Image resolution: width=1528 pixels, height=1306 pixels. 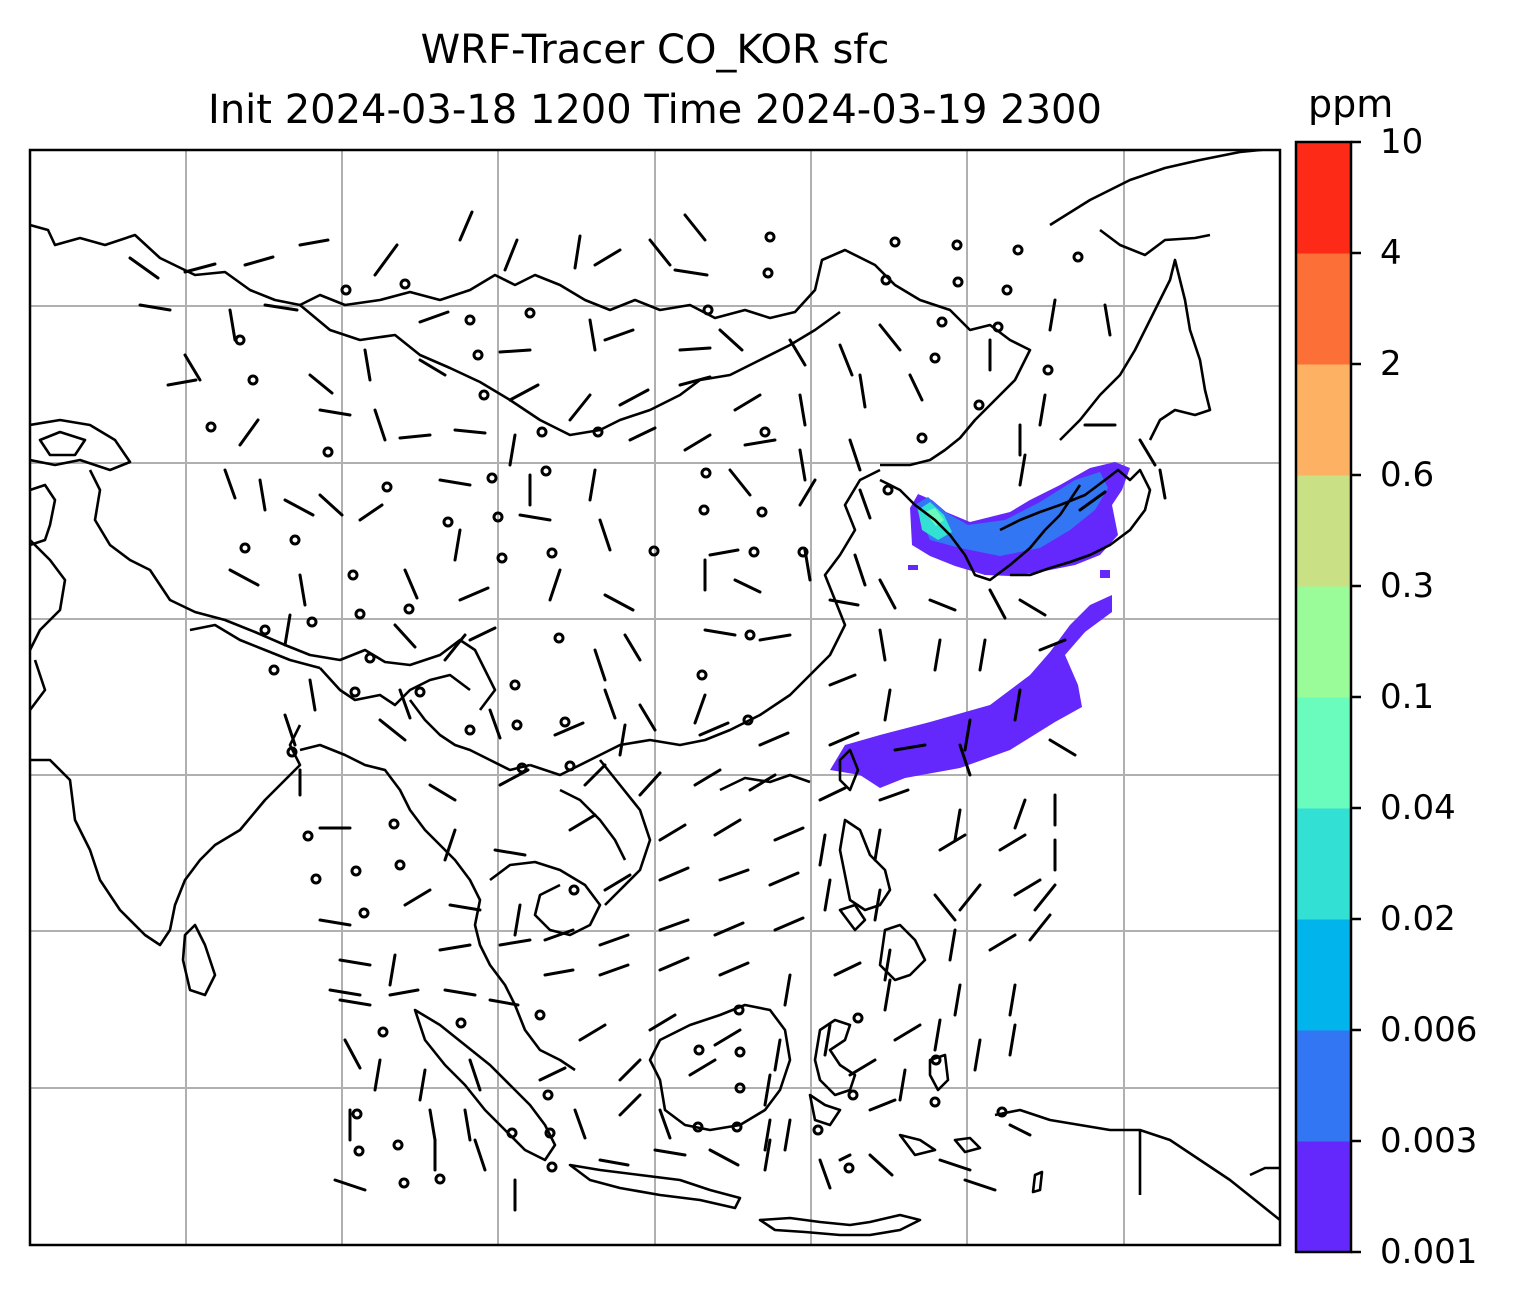 I want to click on colorbar, so click(x=1327, y=697).